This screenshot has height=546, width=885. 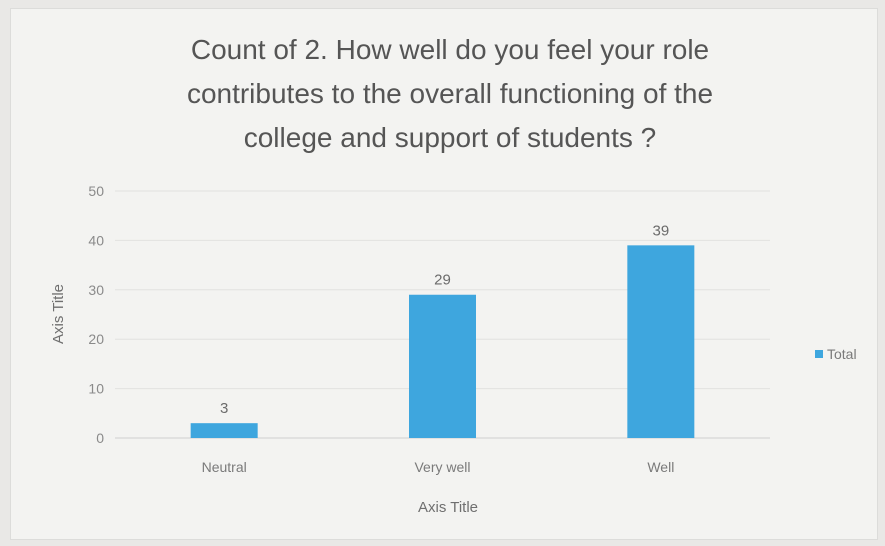 What do you see at coordinates (442, 467) in the screenshot?
I see `x-tick-label: Very well` at bounding box center [442, 467].